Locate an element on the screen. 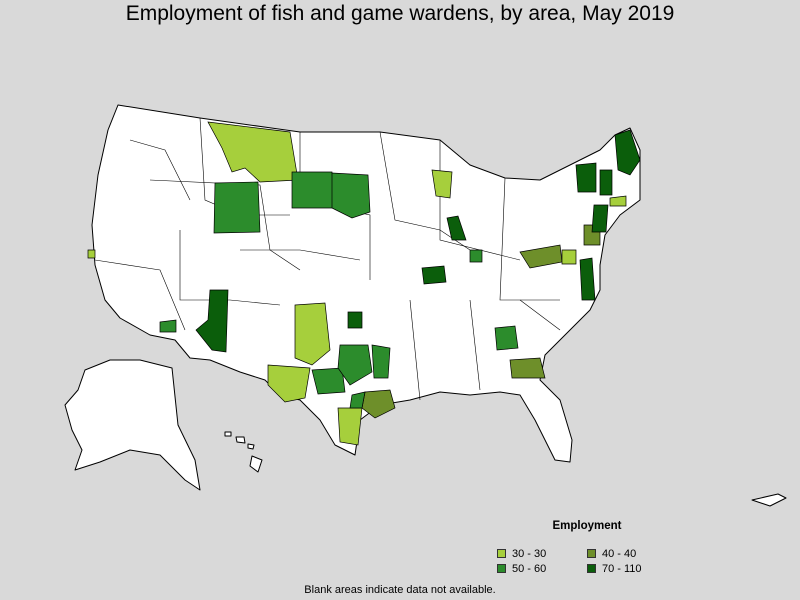 The image size is (800, 600). indiana-area is located at coordinates (476, 256).